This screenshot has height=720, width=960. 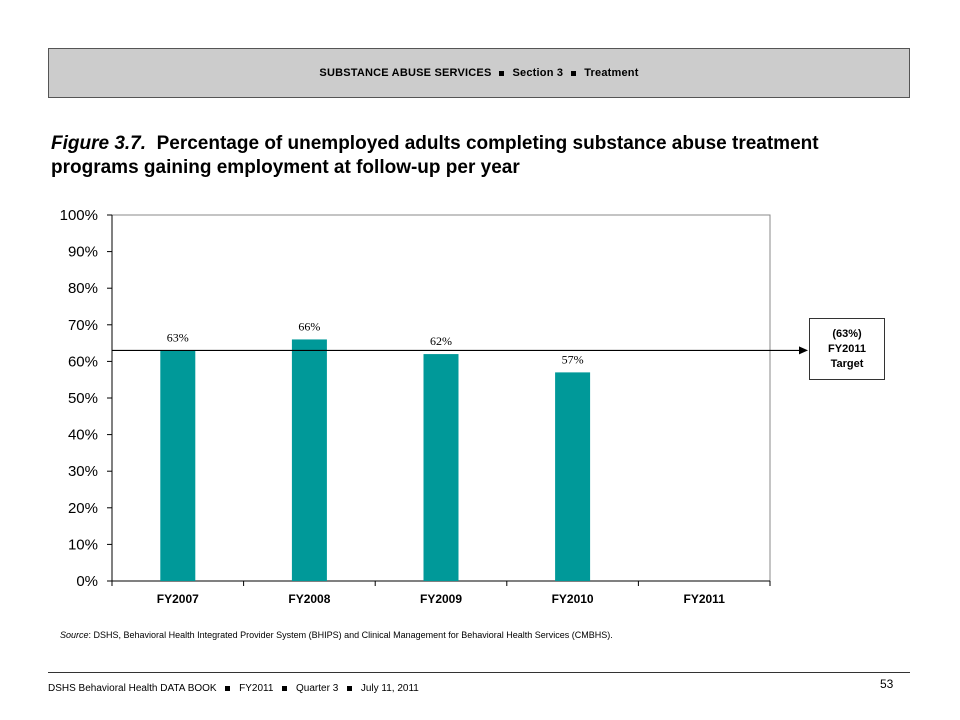 I want to click on bar-fy2010, so click(x=573, y=476).